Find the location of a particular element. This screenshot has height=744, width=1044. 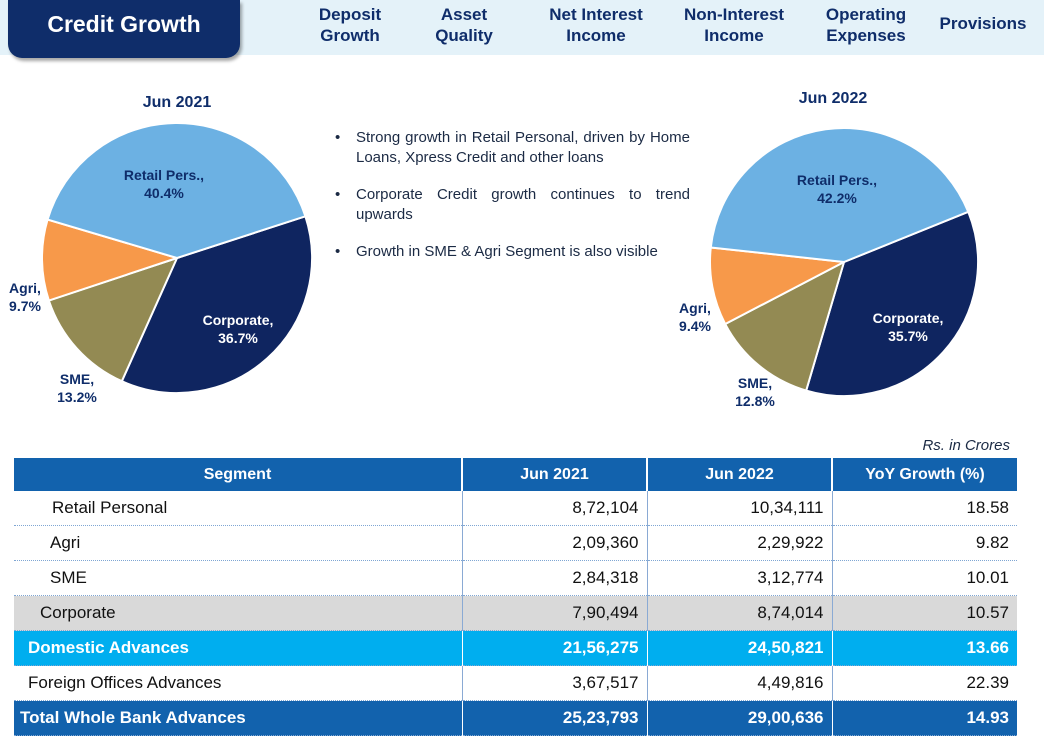

cell-jun-2022: 10,34,111 is located at coordinates (739, 508).